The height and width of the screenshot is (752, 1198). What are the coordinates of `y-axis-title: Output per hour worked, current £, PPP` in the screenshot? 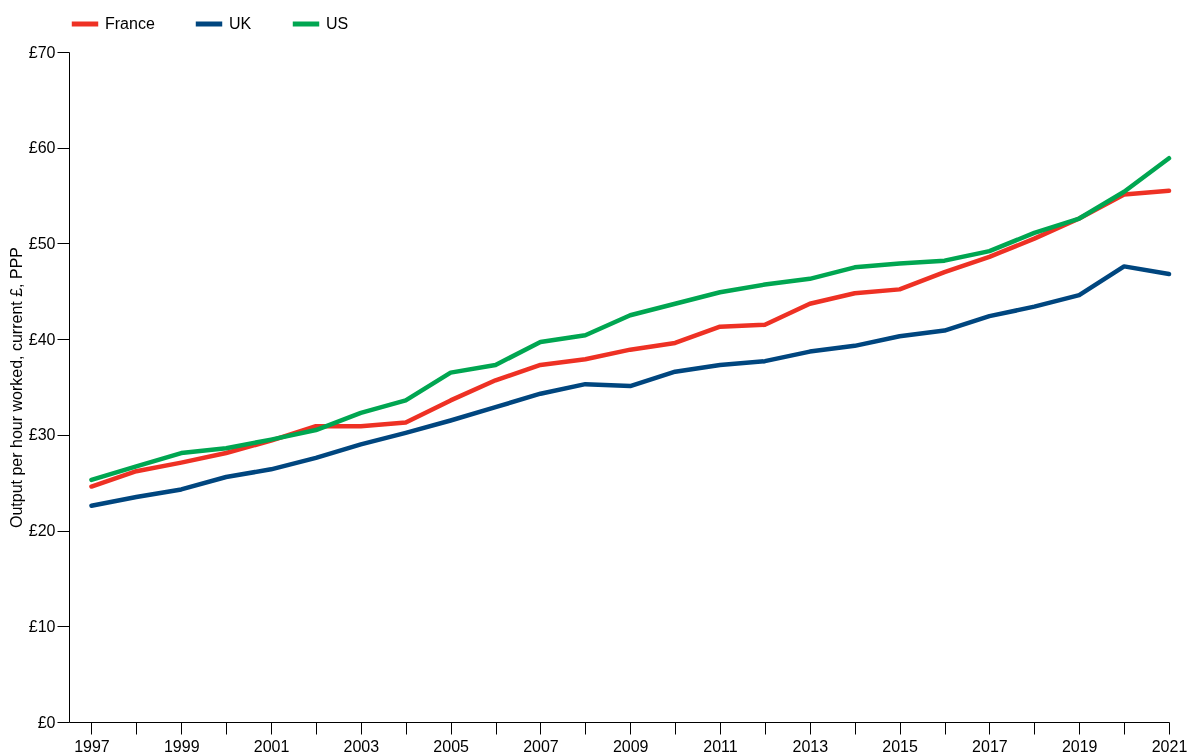 It's located at (16, 387).